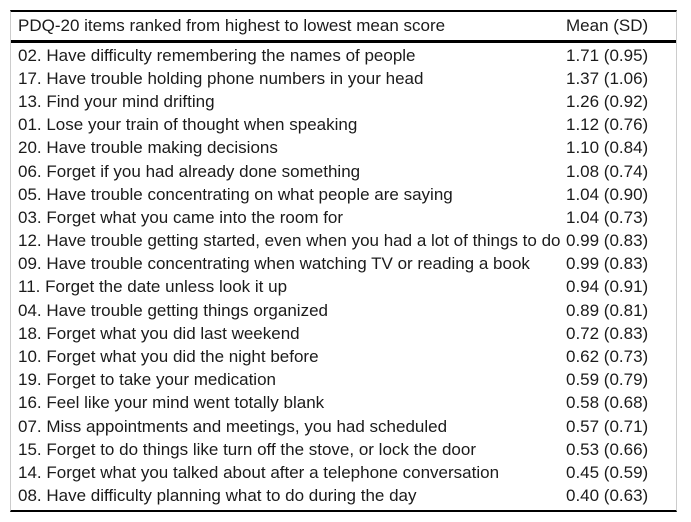  What do you see at coordinates (607, 496) in the screenshot?
I see `mean-sd-cell: 0.40 (0.63)` at bounding box center [607, 496].